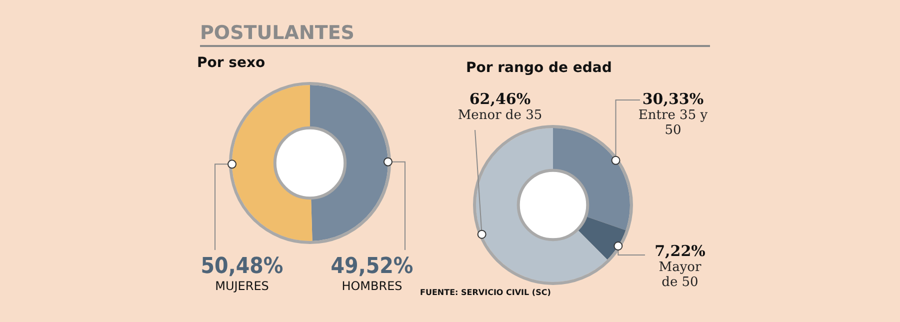  Describe the element at coordinates (680, 251) in the screenshot. I see `data-label: 7,22%` at that location.